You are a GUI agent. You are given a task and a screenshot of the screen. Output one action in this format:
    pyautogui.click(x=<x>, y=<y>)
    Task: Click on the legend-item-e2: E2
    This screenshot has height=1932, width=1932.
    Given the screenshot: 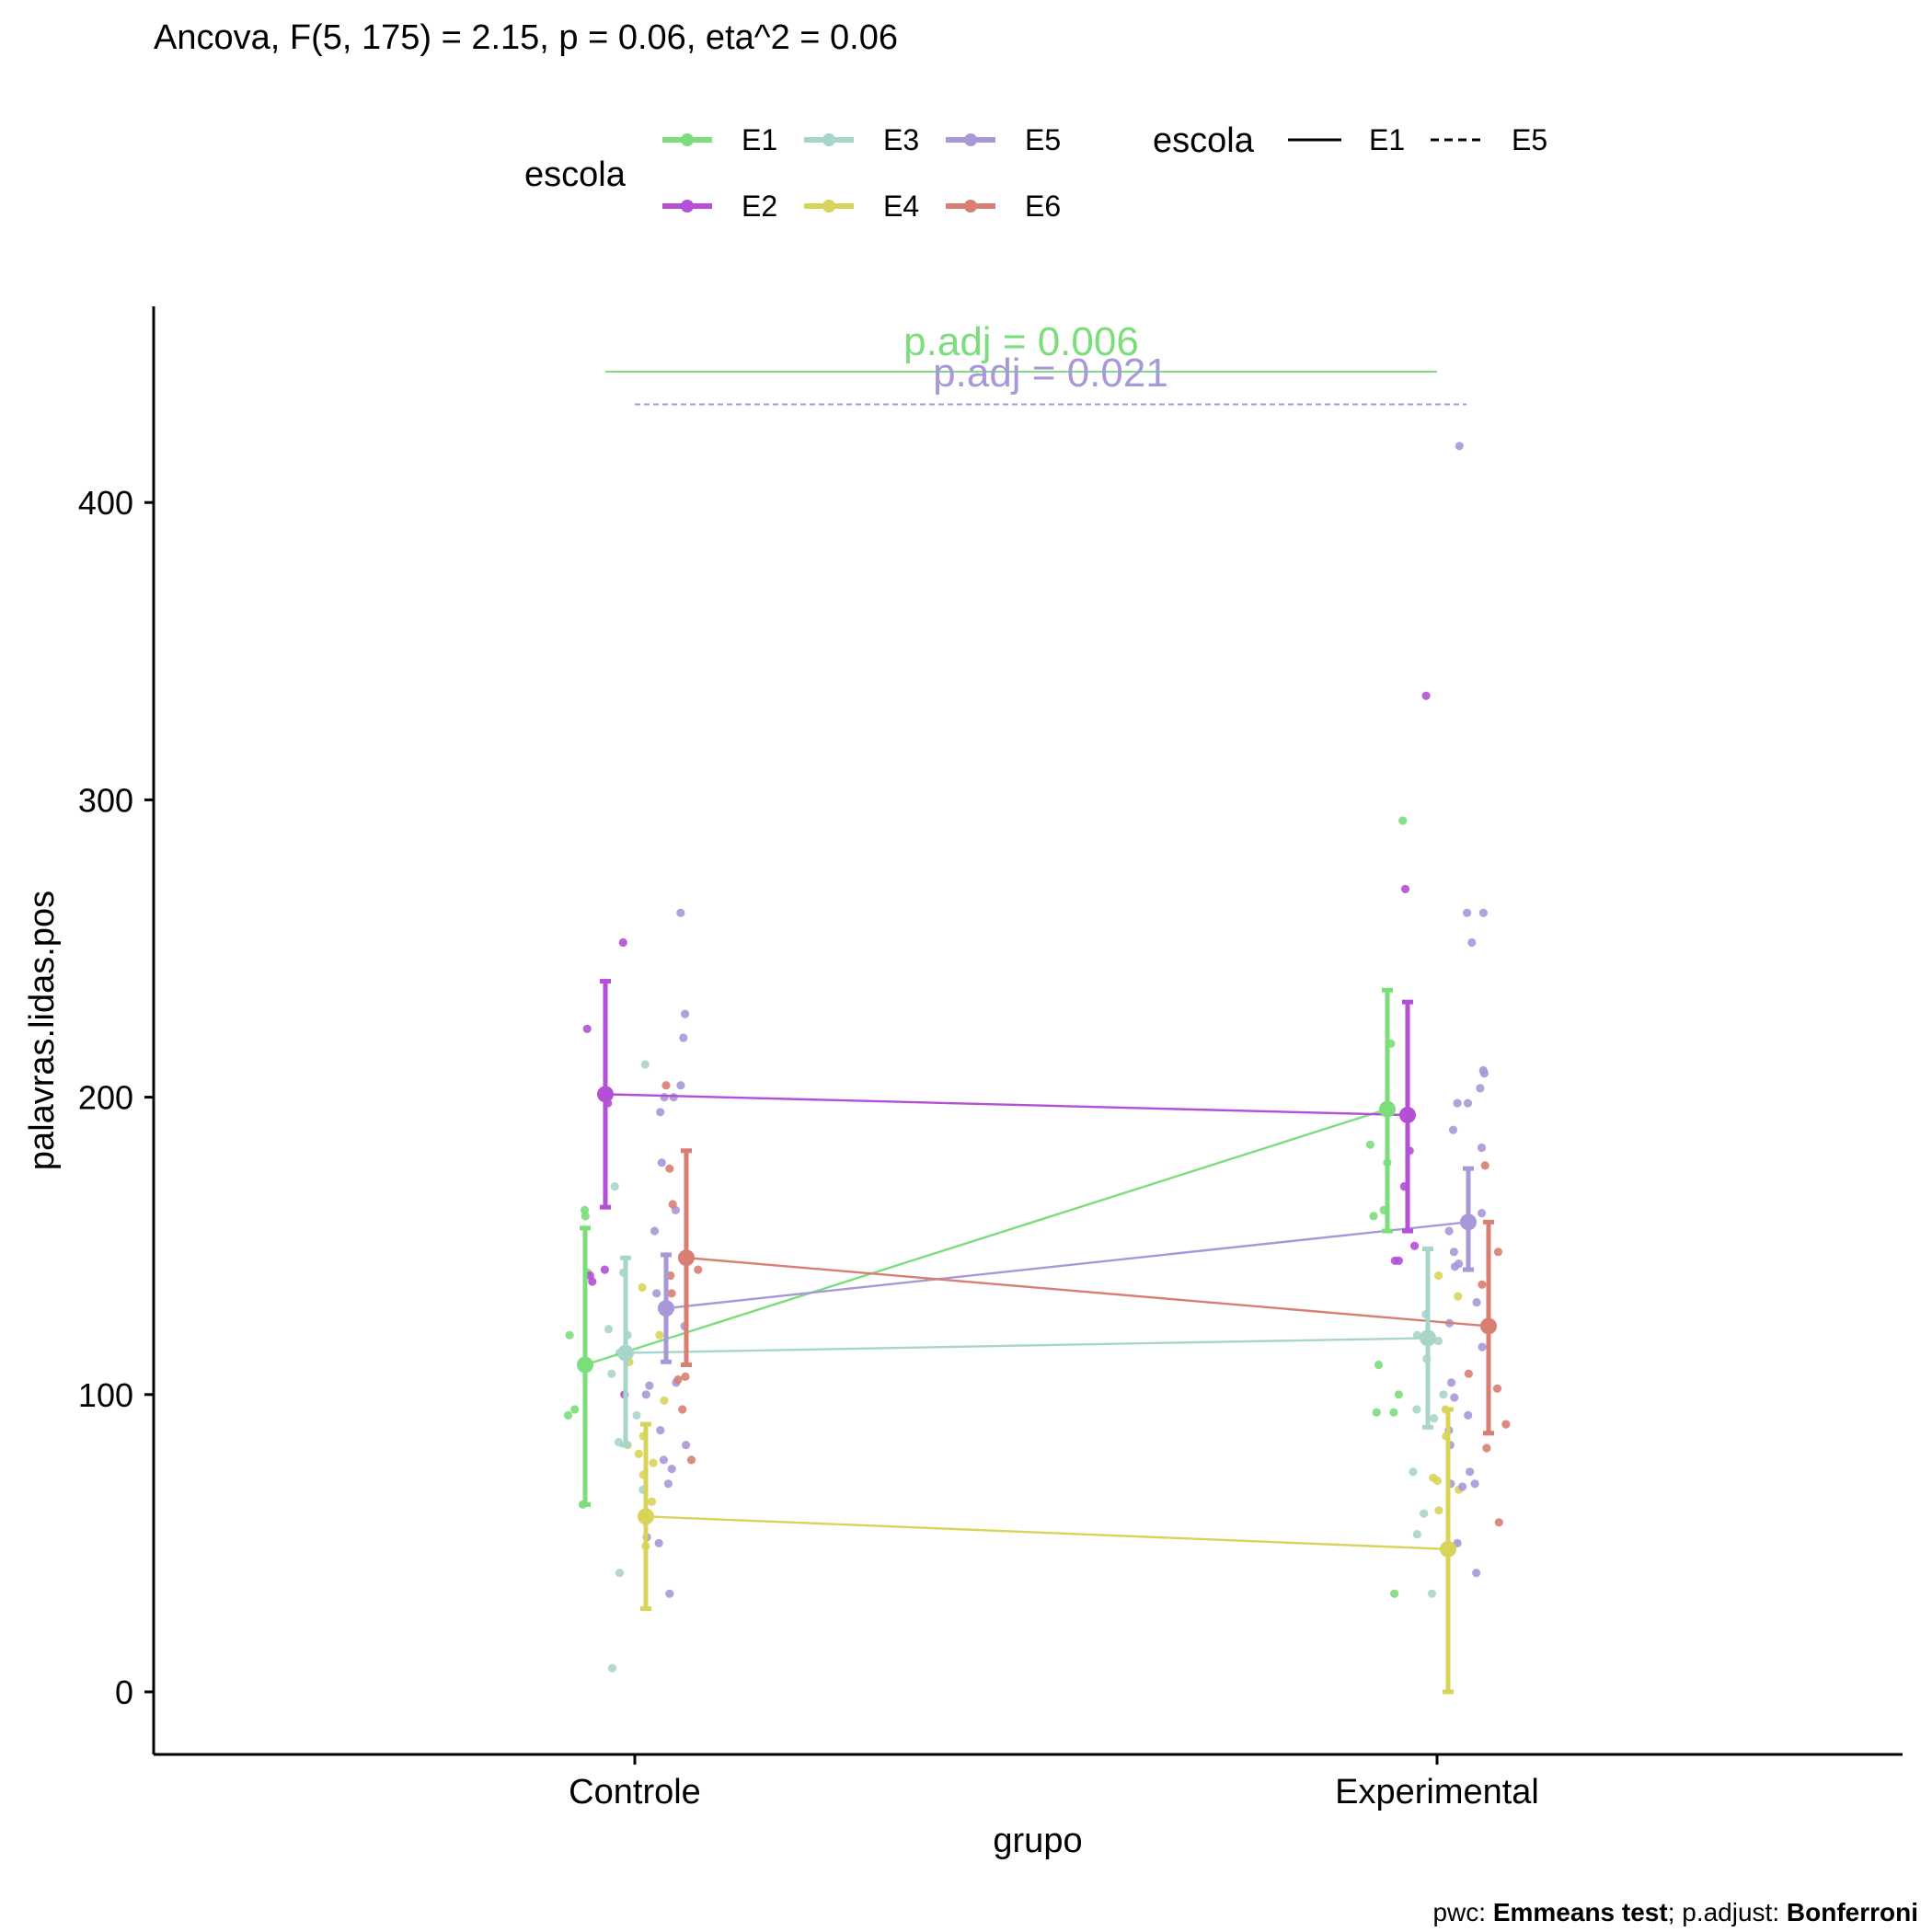 What is the action you would take?
    pyautogui.click(x=719, y=206)
    